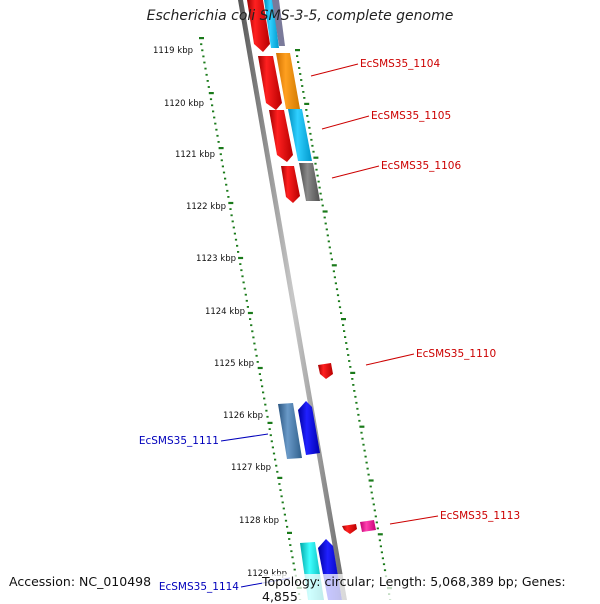  Describe the element at coordinates (400, 64) in the screenshot. I see `gene-label-1104: EcSMS35_1104` at that location.